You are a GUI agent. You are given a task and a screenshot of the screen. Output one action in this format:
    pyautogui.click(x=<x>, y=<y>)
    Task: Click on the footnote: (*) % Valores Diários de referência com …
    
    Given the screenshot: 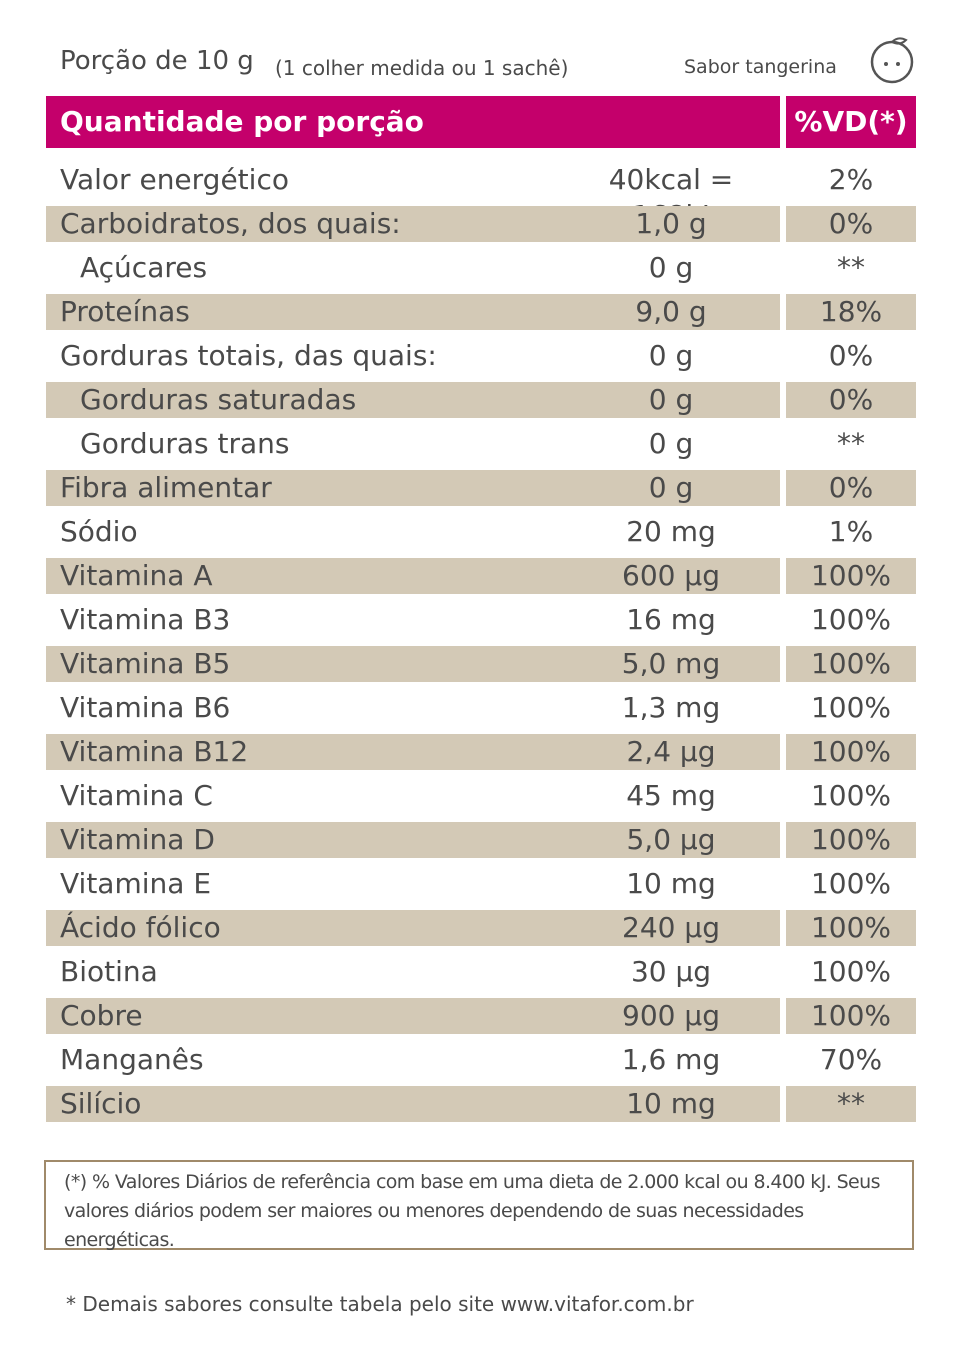 What is the action you would take?
    pyautogui.click(x=472, y=1211)
    